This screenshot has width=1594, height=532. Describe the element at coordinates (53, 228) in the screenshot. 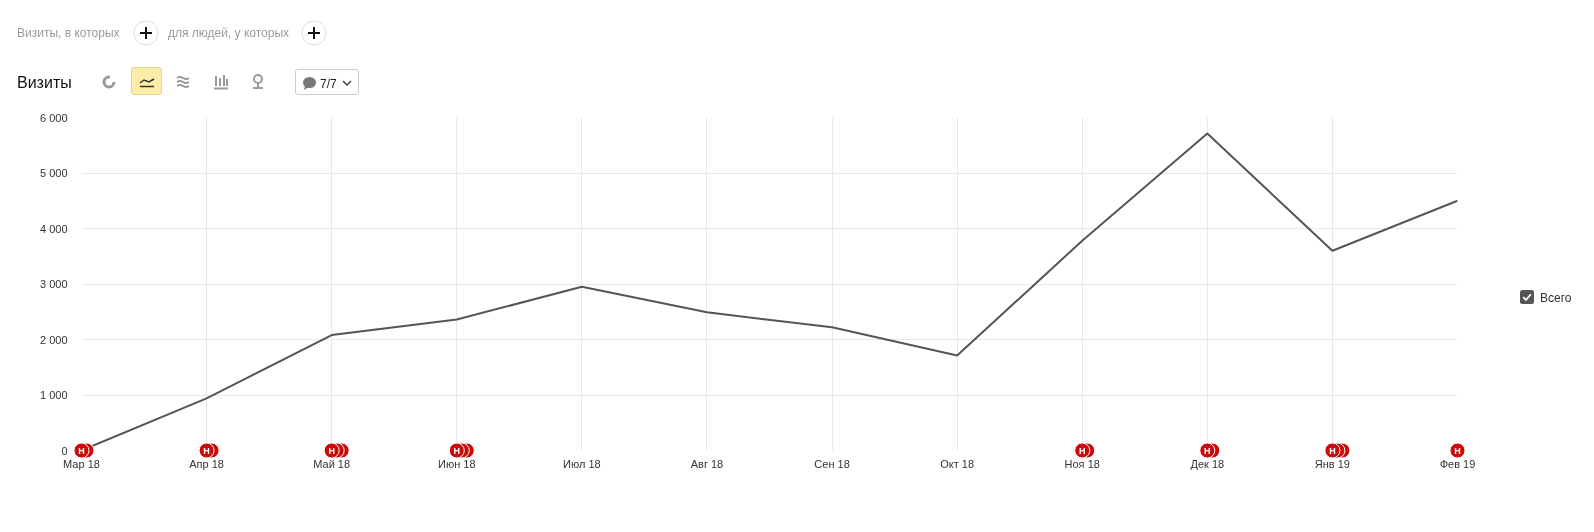

I see `y-tick-label: 4 000` at that location.